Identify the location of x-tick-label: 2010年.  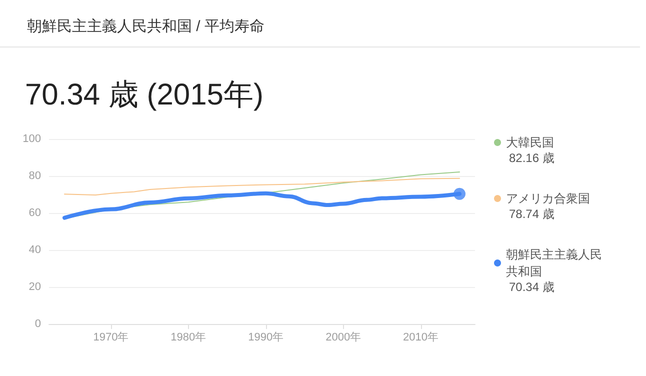
(421, 338).